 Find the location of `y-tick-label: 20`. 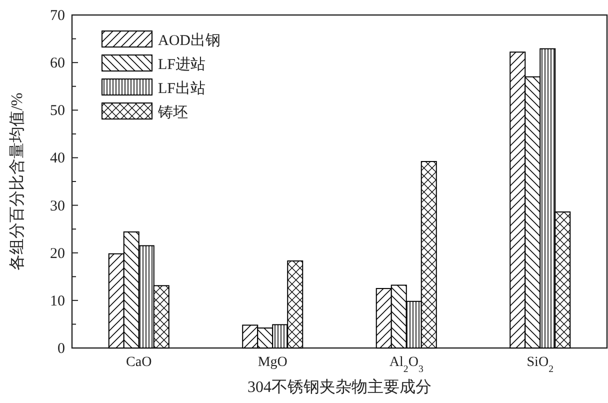

y-tick-label: 20 is located at coordinates (57, 254).